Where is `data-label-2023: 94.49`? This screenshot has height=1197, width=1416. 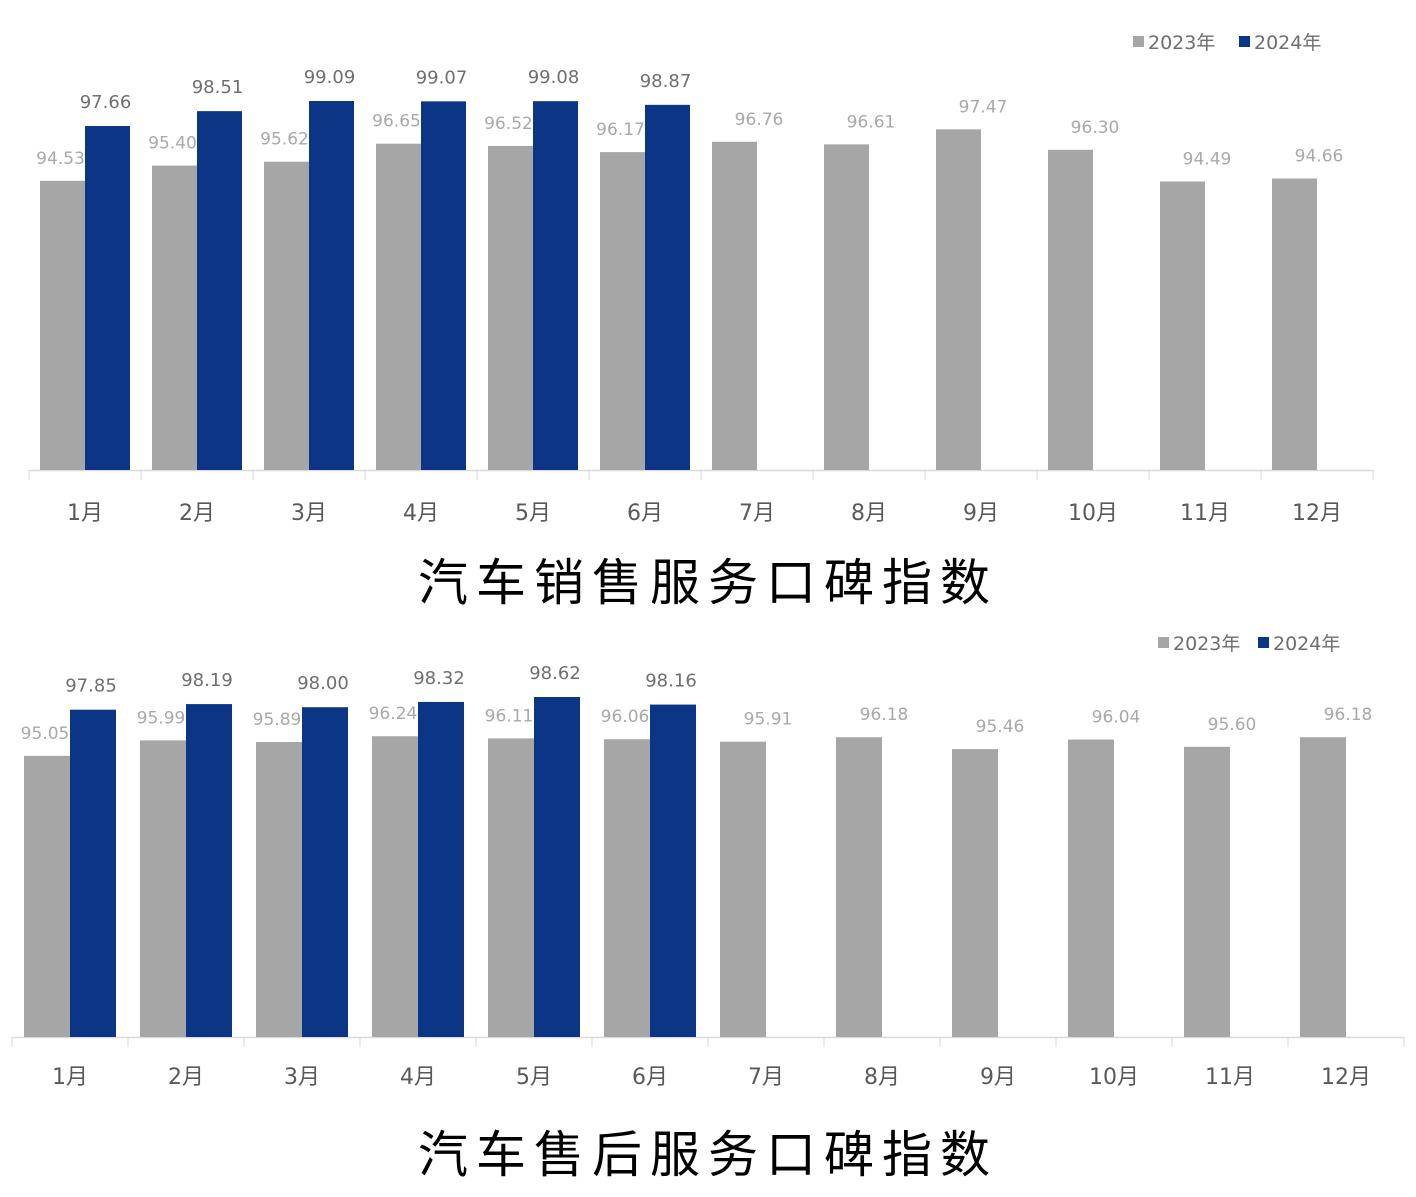
data-label-2023: 94.49 is located at coordinates (1207, 159).